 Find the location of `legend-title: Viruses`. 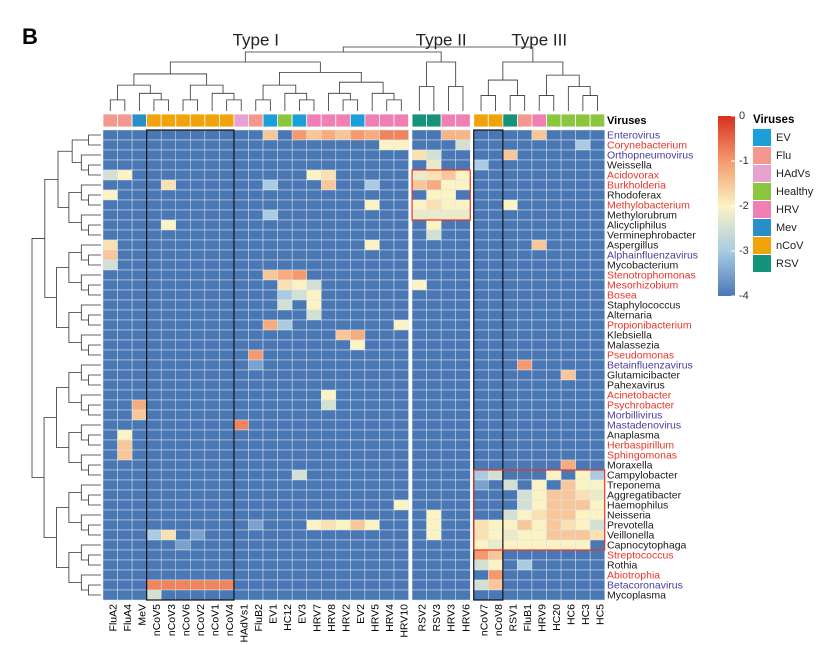

legend-title: Viruses is located at coordinates (773, 120).